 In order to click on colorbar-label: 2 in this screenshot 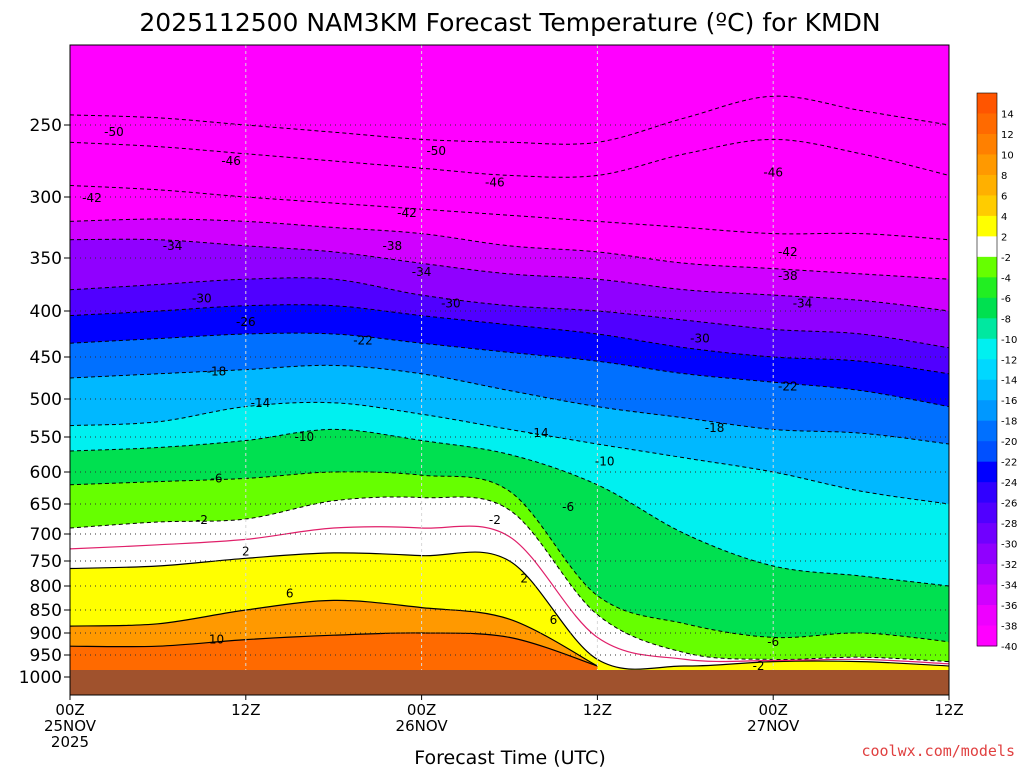, I will do `click(1004, 237)`.